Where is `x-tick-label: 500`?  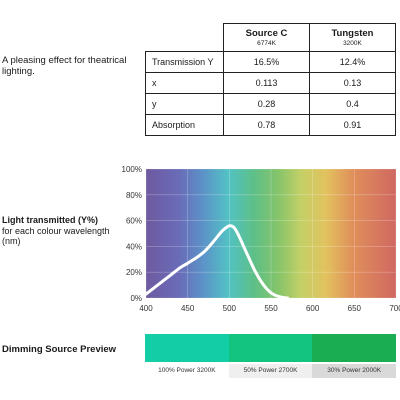
x-tick-label: 500 is located at coordinates (230, 308).